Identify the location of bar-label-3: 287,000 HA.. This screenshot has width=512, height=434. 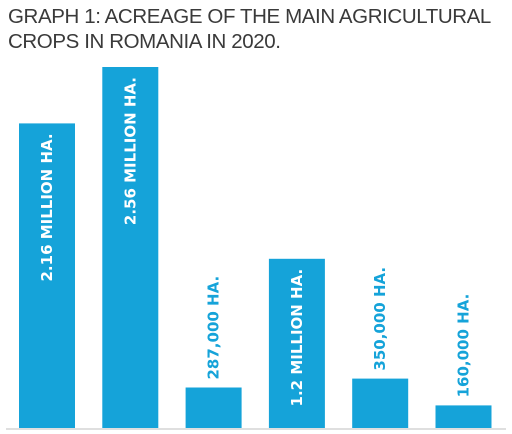
(214, 328).